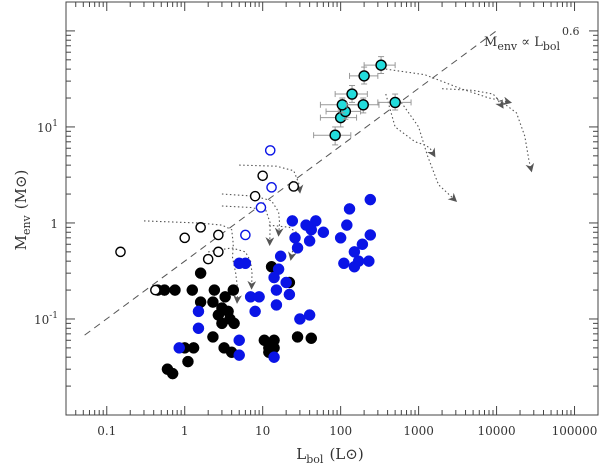  Describe the element at coordinates (22, 210) in the screenshot. I see `y-axis-title: Menv(M⊙)` at that location.